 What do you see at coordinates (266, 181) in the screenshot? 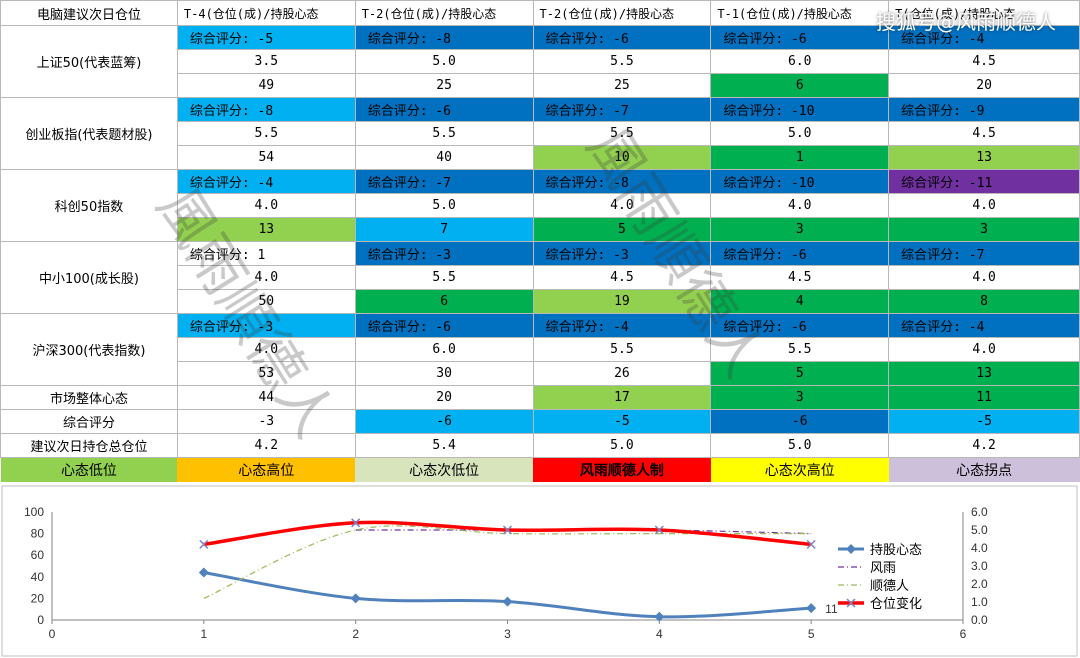
I see `score-cell: 综合评分: -4` at bounding box center [266, 181].